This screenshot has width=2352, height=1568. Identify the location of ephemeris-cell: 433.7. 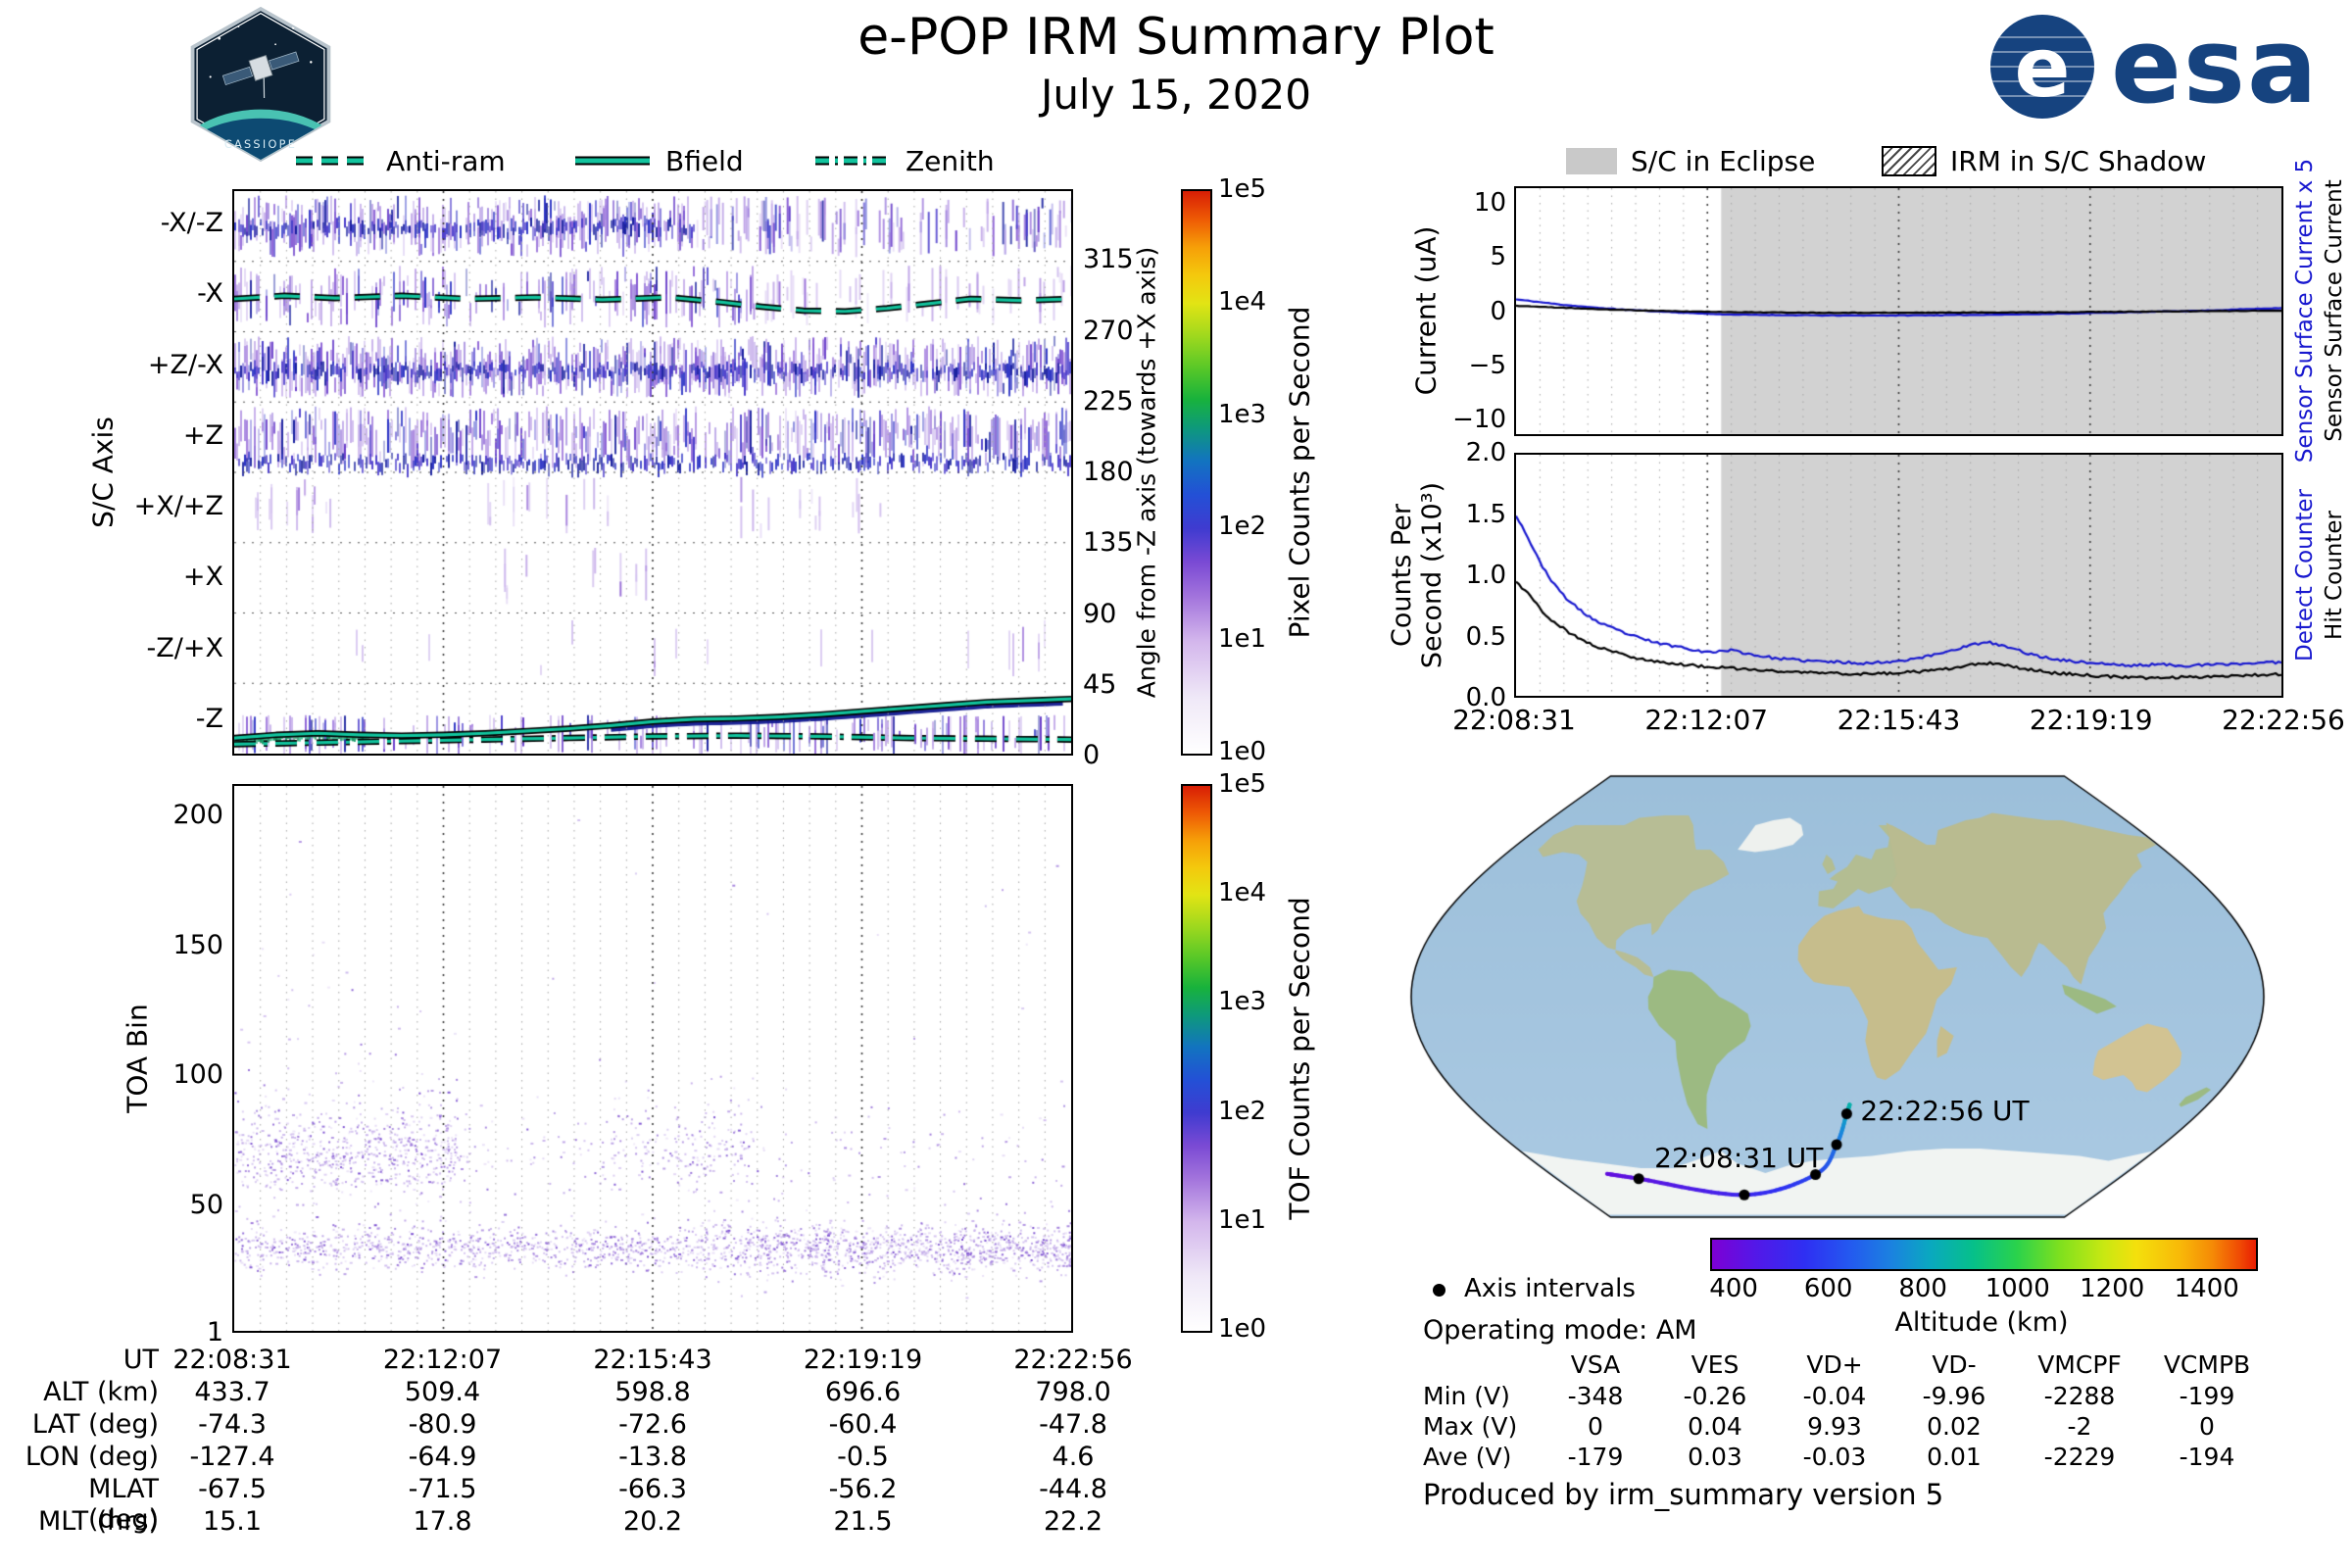
(232, 1392).